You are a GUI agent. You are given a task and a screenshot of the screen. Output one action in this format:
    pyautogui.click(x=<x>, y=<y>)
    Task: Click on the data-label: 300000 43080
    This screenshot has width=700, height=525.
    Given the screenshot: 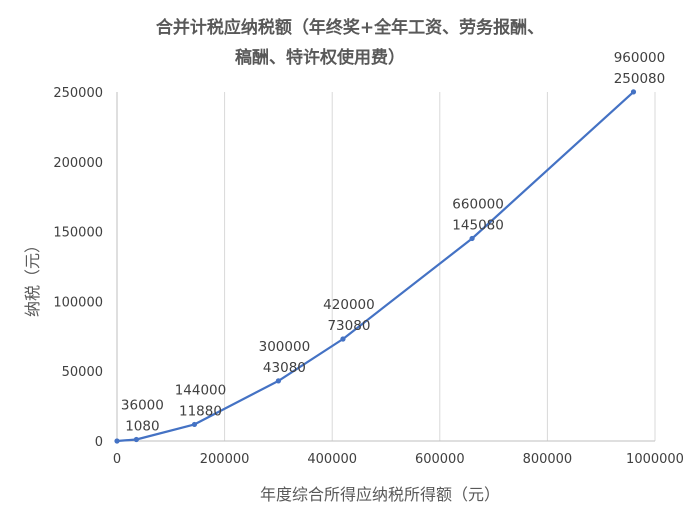 What is the action you would take?
    pyautogui.click(x=285, y=357)
    